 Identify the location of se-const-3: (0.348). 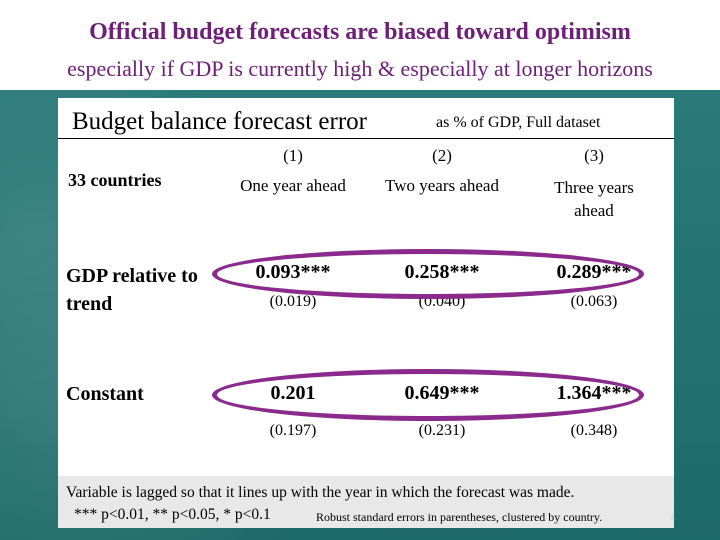
(594, 430).